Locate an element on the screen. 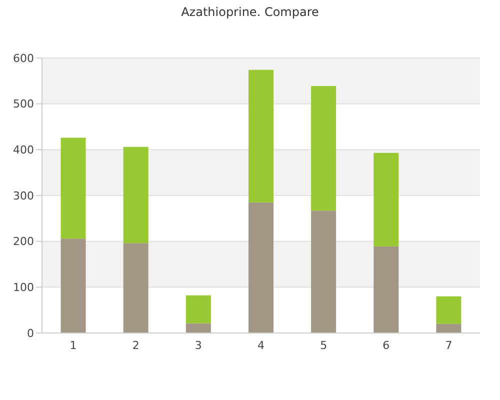  x-tick-label: 5 is located at coordinates (324, 345).